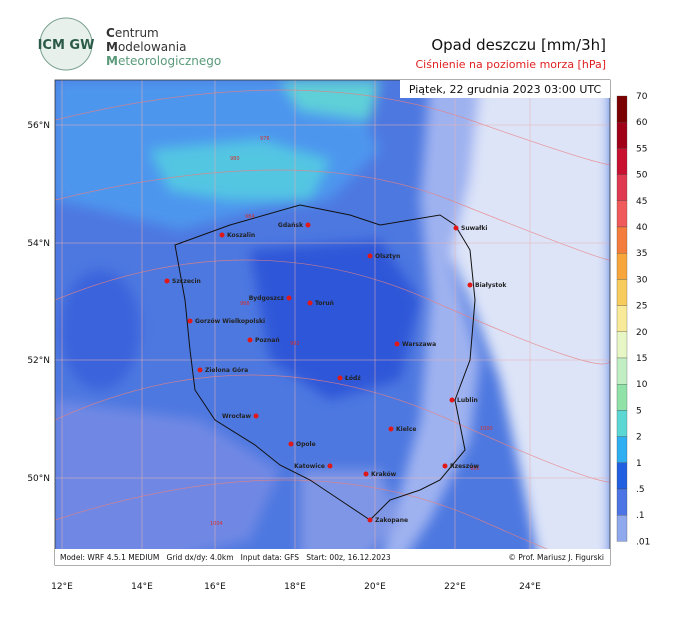 This screenshot has height=633, width=673. What do you see at coordinates (38, 479) in the screenshot?
I see `lat-label: 50°N` at bounding box center [38, 479].